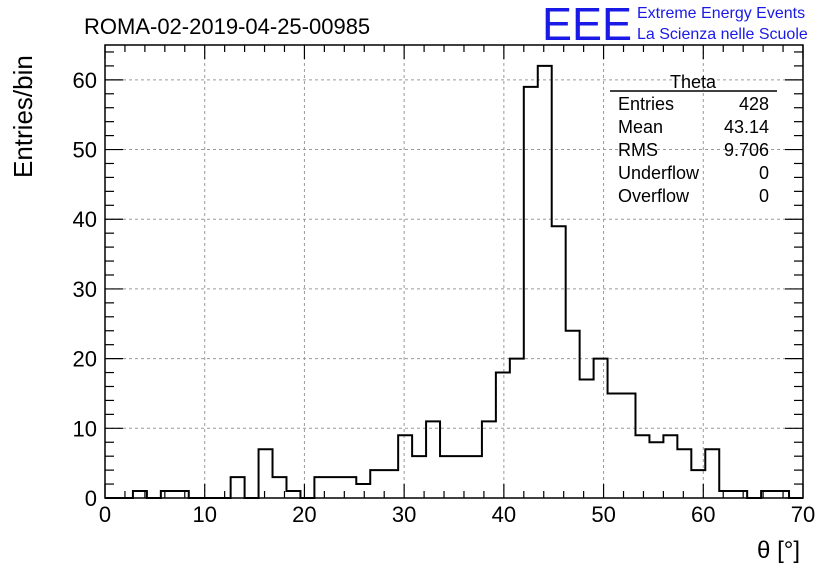 The image size is (836, 572). I want to click on stats-row-value: 9.706, so click(746, 150).